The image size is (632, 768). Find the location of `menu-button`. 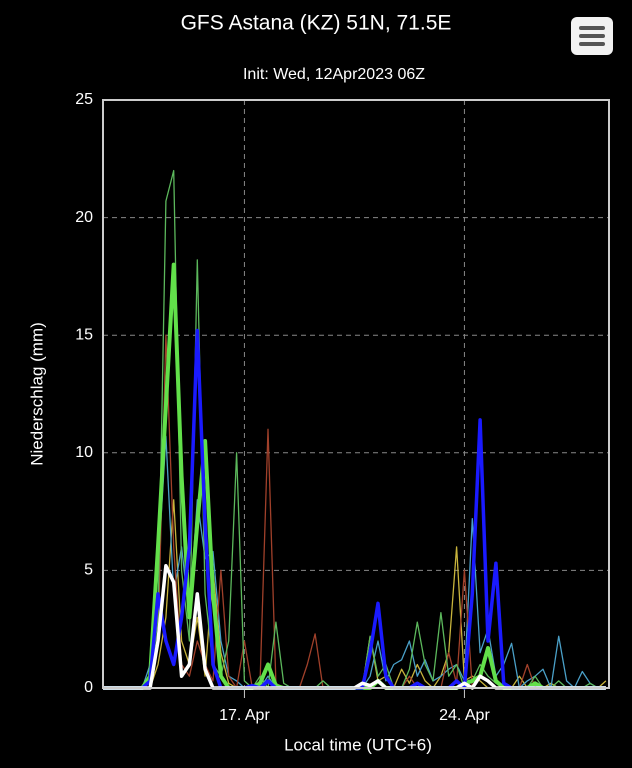

menu-button is located at coordinates (592, 36).